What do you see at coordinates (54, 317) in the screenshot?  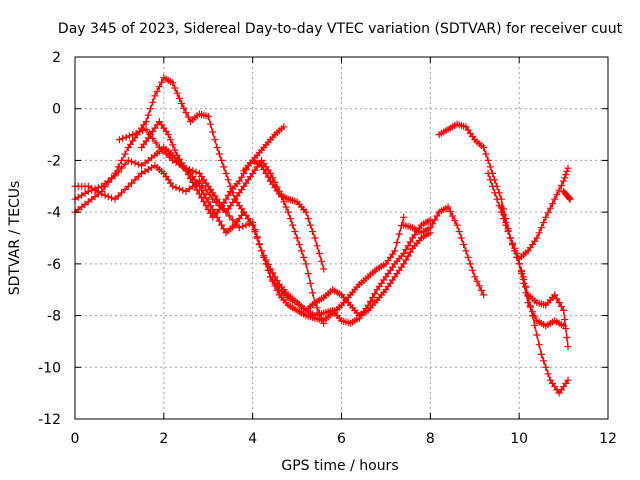 I see `y-tick-label: -8` at bounding box center [54, 317].